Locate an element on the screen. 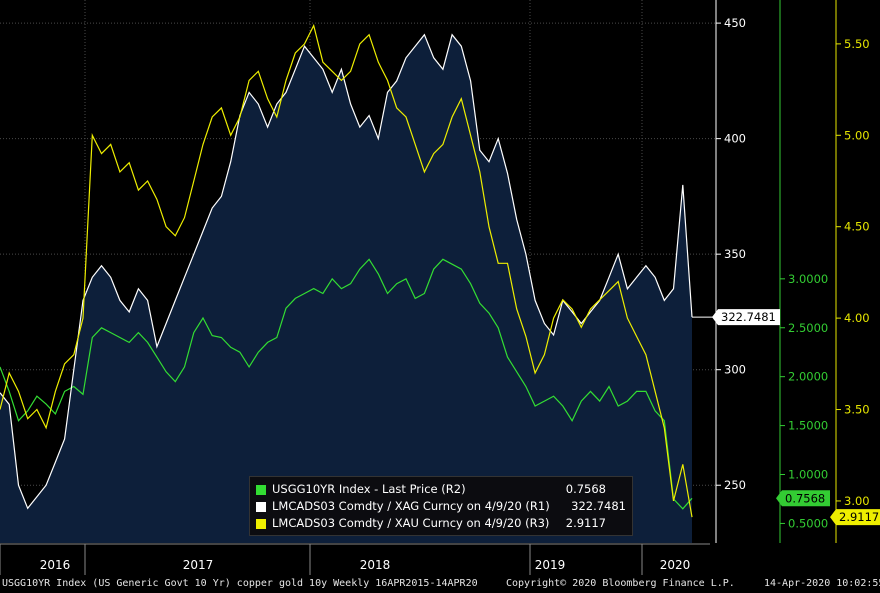 The width and height of the screenshot is (880, 593). y-tick-label-r3: 4.50 is located at coordinates (857, 227).